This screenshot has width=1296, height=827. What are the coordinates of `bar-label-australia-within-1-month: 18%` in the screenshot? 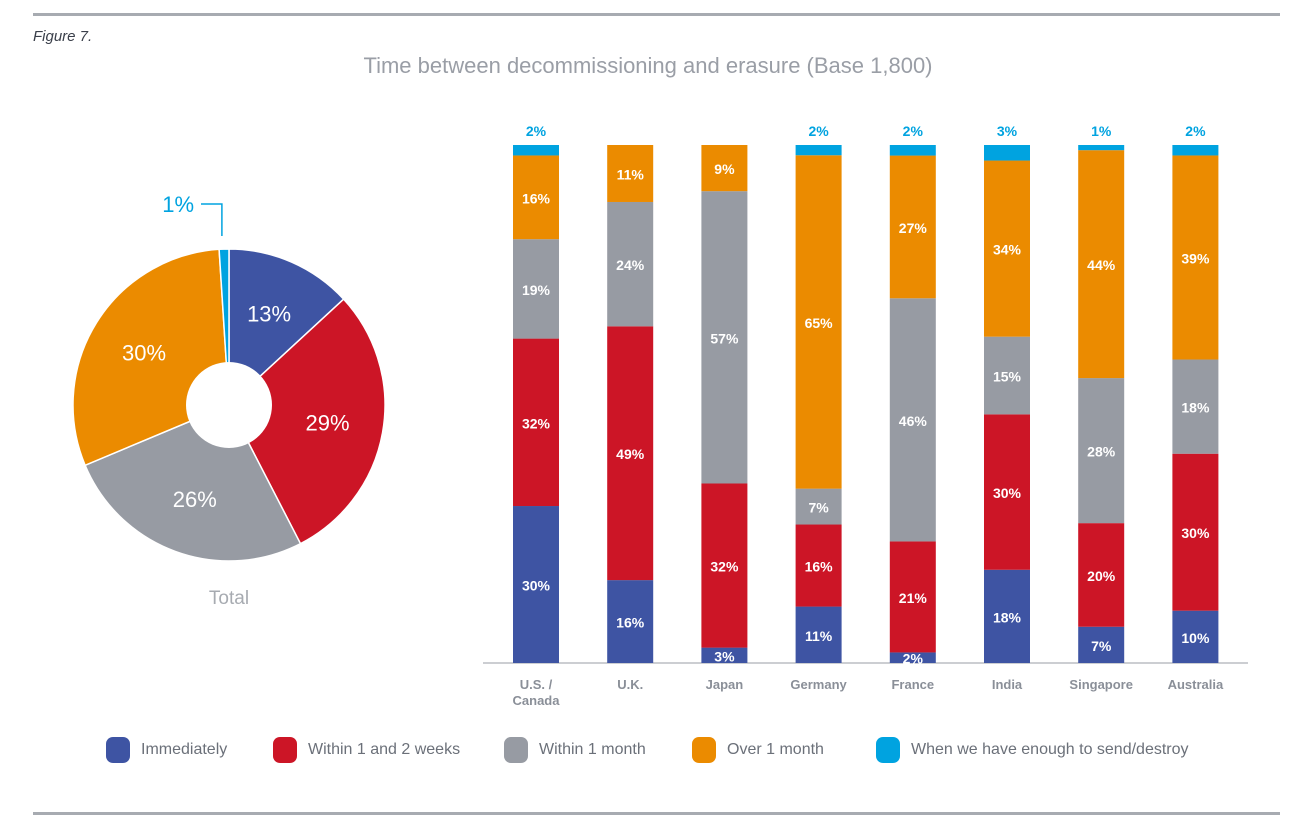 It's located at (1195, 408).